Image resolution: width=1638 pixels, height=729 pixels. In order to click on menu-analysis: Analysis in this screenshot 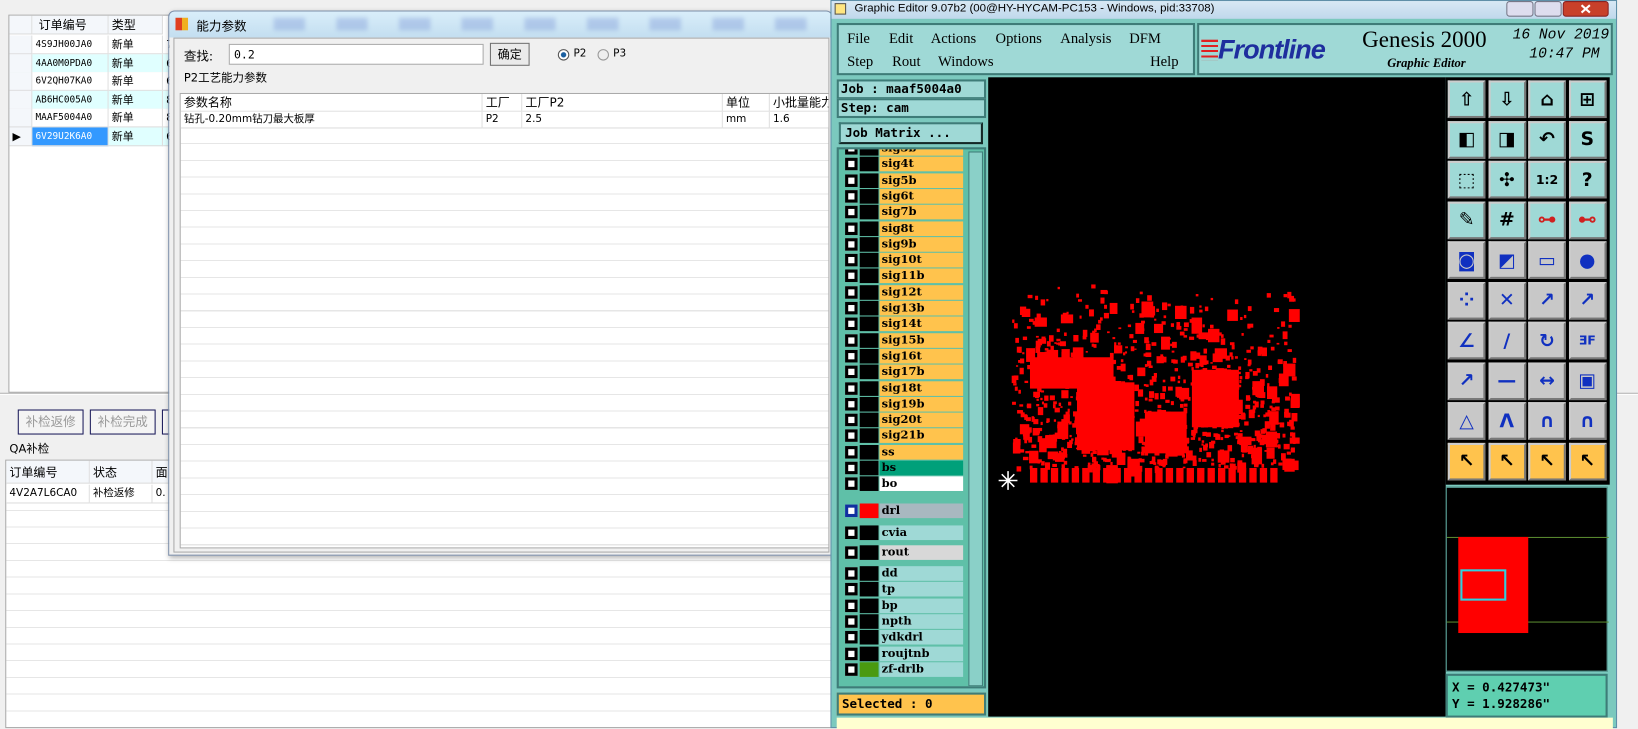, I will do `click(1086, 39)`.